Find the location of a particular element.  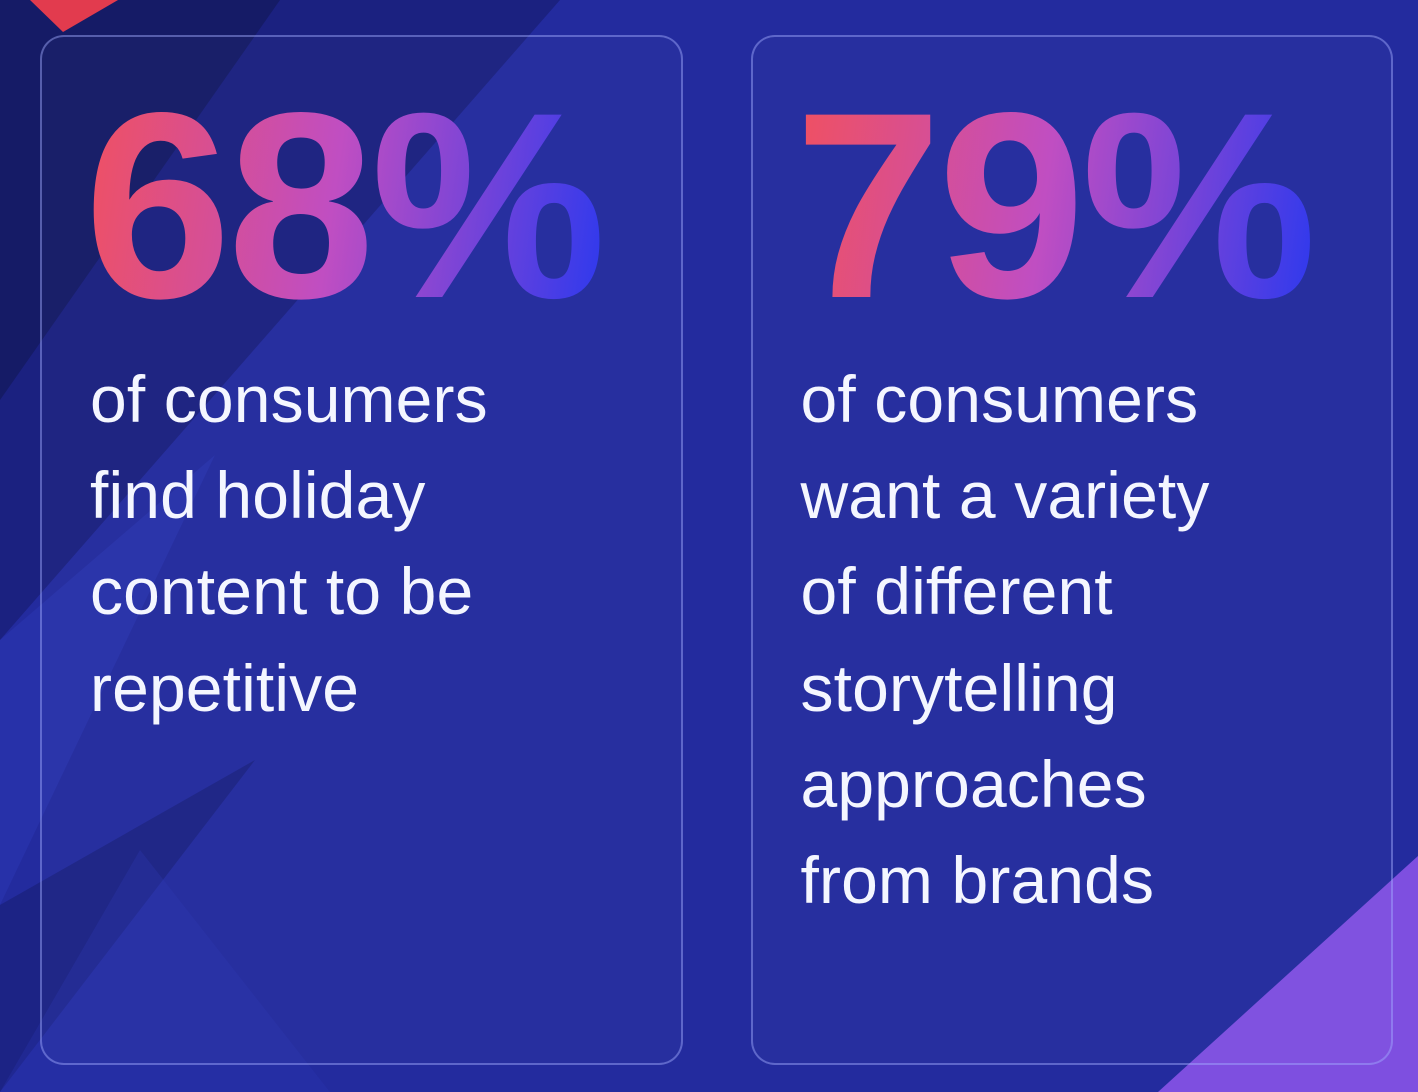

purple-triangle-accent is located at coordinates (1288, 974).